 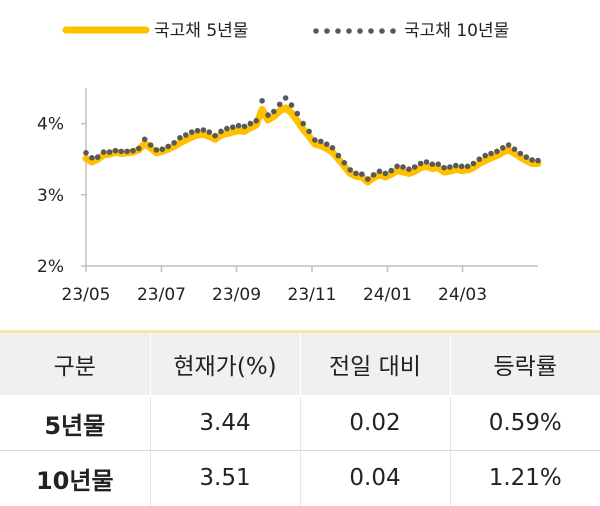 What do you see at coordinates (201, 31) in the screenshot?
I see `legend-label-5y: 국고채 5년물` at bounding box center [201, 31].